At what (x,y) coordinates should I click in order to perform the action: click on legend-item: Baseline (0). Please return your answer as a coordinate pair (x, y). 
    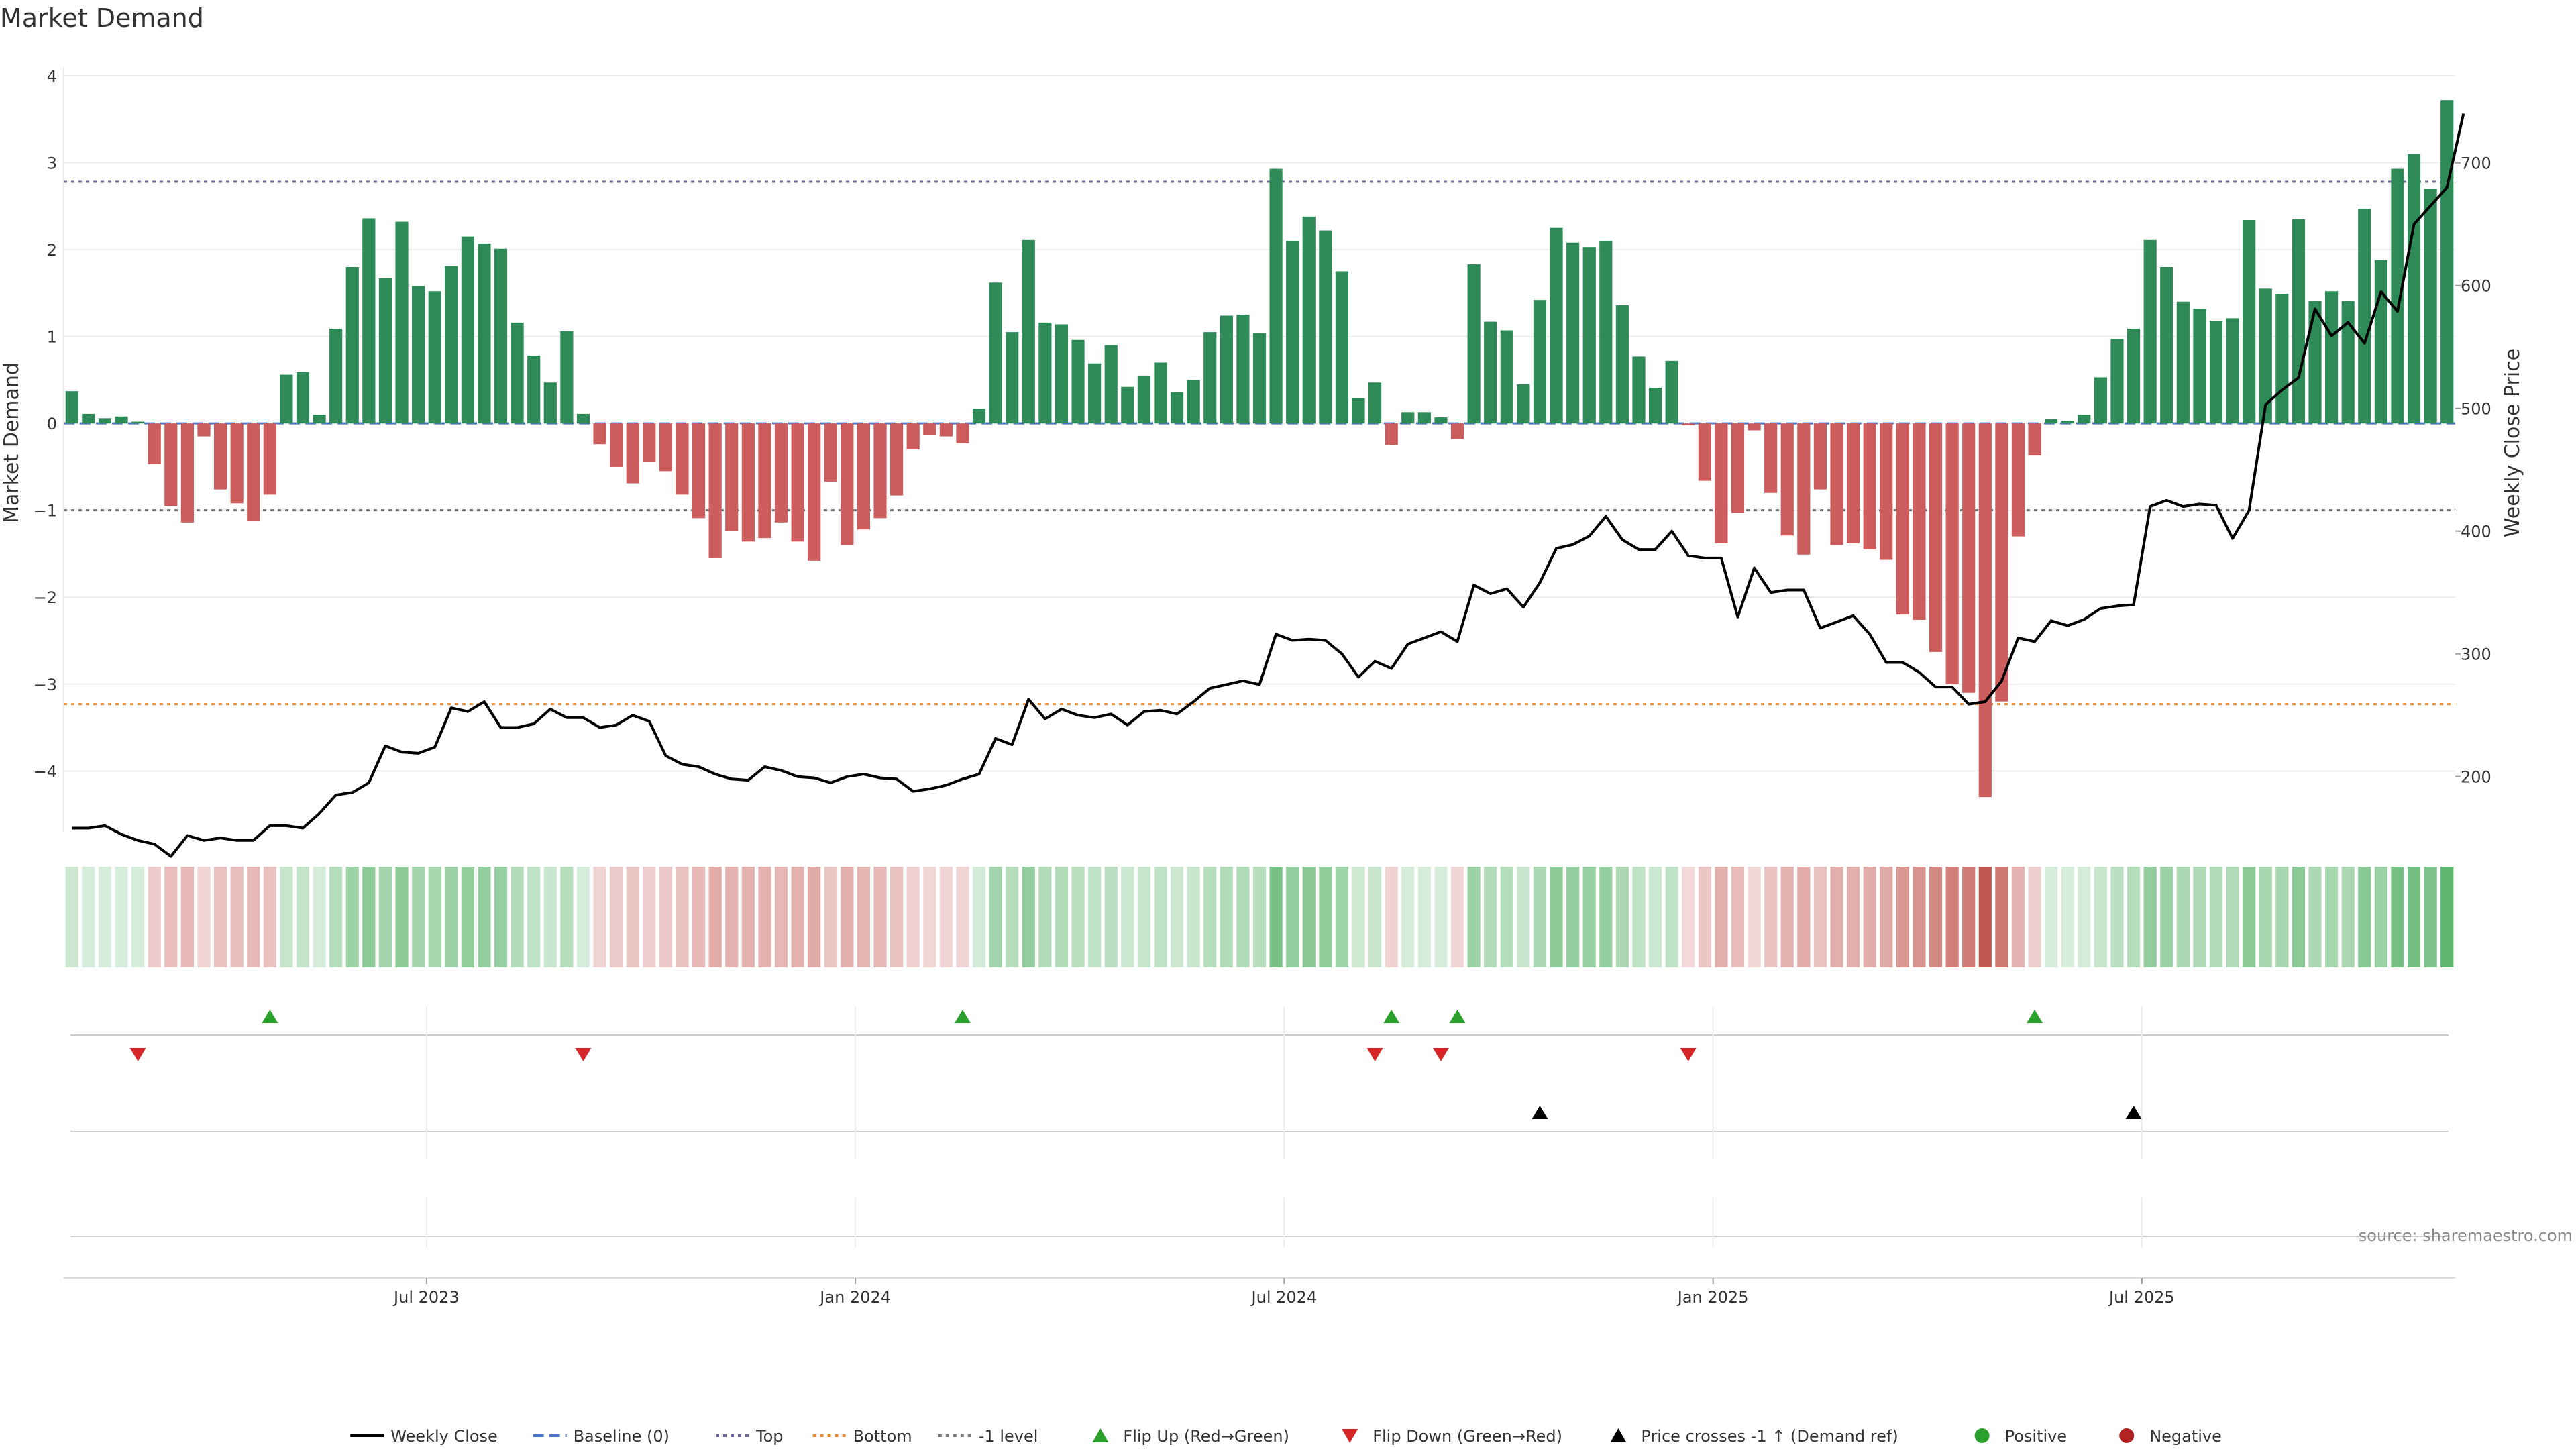
    Looking at the image, I should click on (601, 1436).